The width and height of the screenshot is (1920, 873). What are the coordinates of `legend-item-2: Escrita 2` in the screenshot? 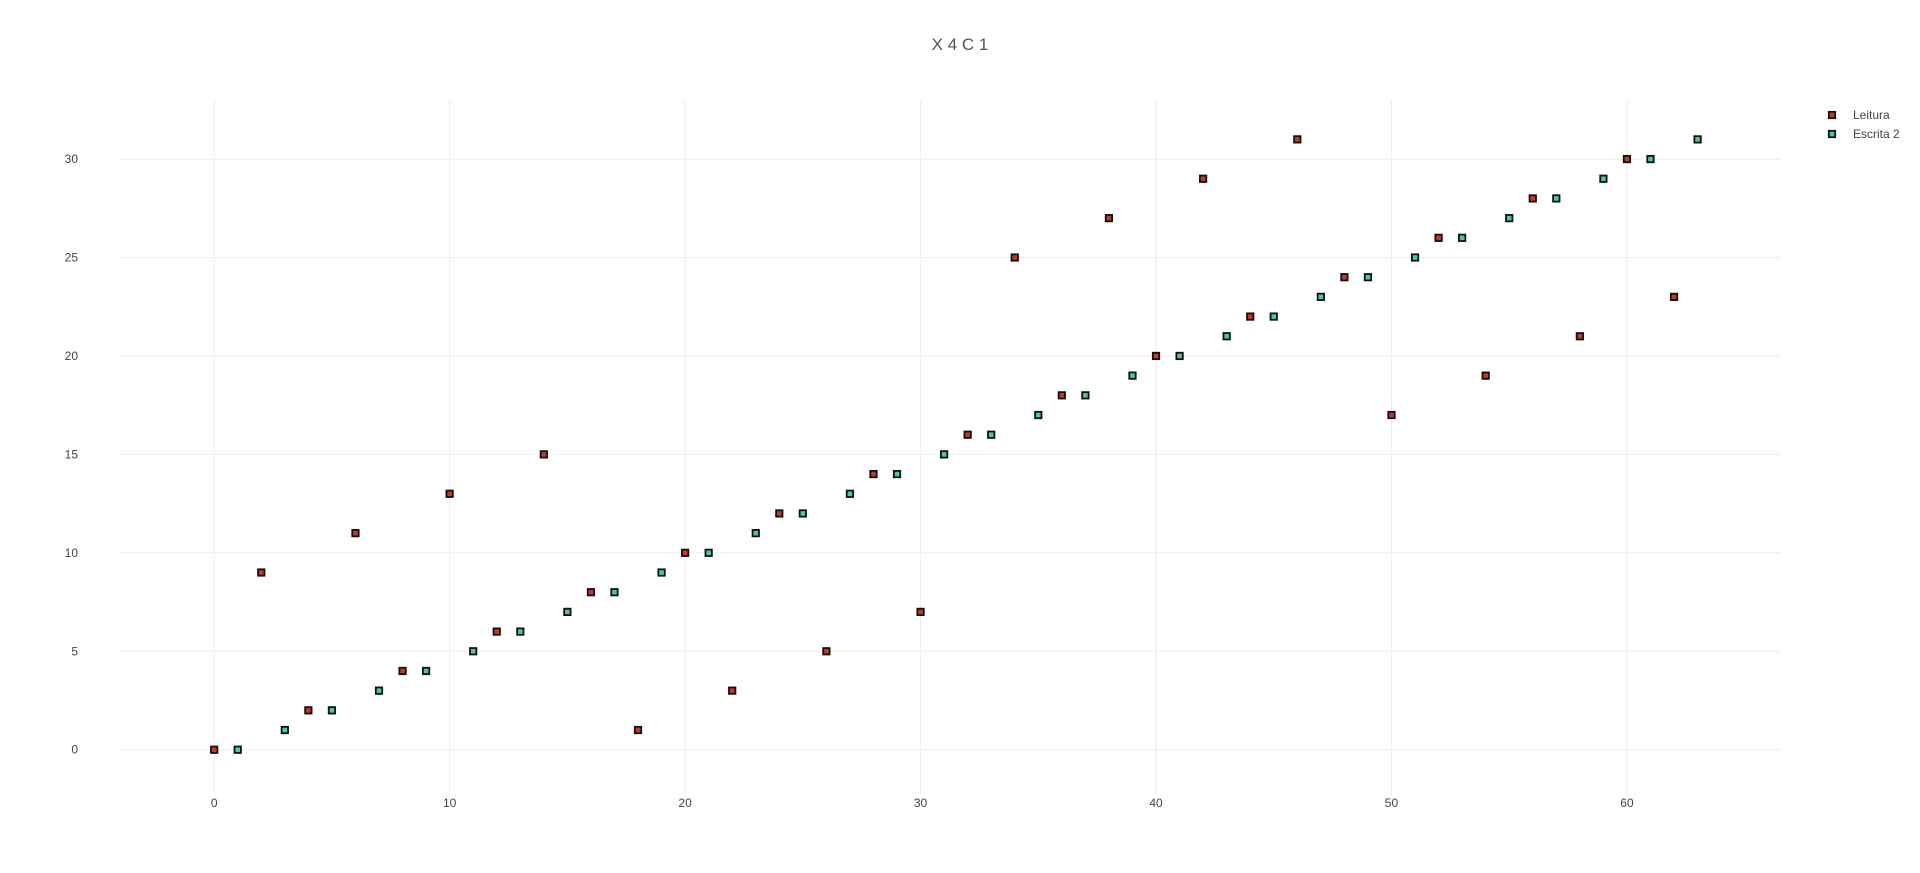 It's located at (1863, 134).